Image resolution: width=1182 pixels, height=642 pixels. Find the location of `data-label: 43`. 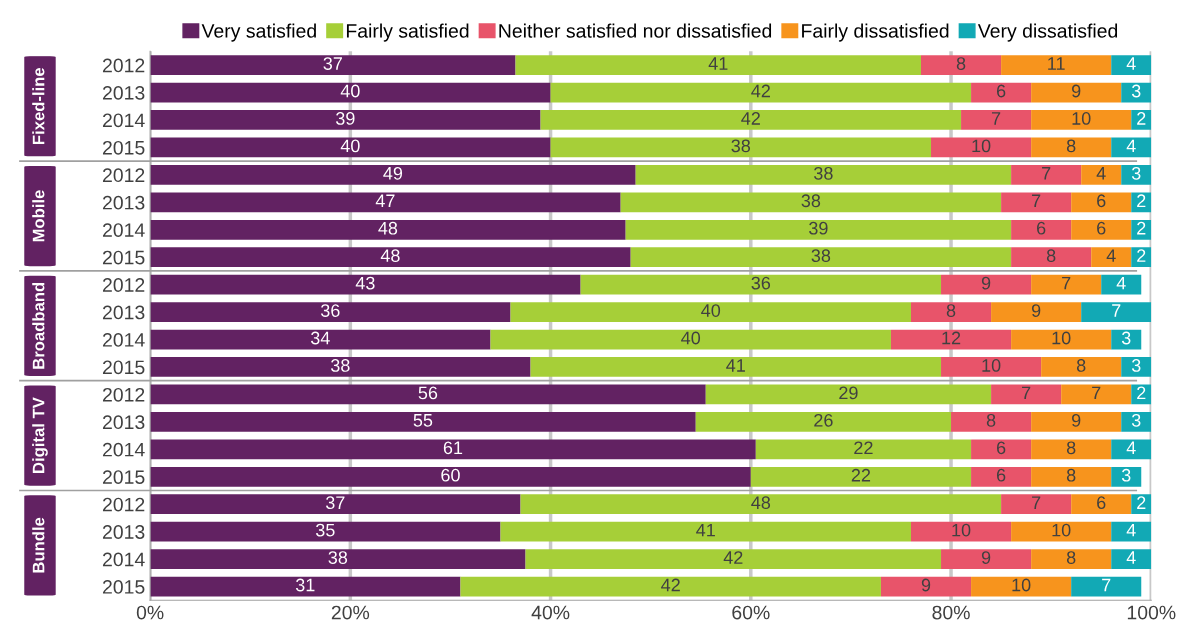

data-label: 43 is located at coordinates (365, 283).